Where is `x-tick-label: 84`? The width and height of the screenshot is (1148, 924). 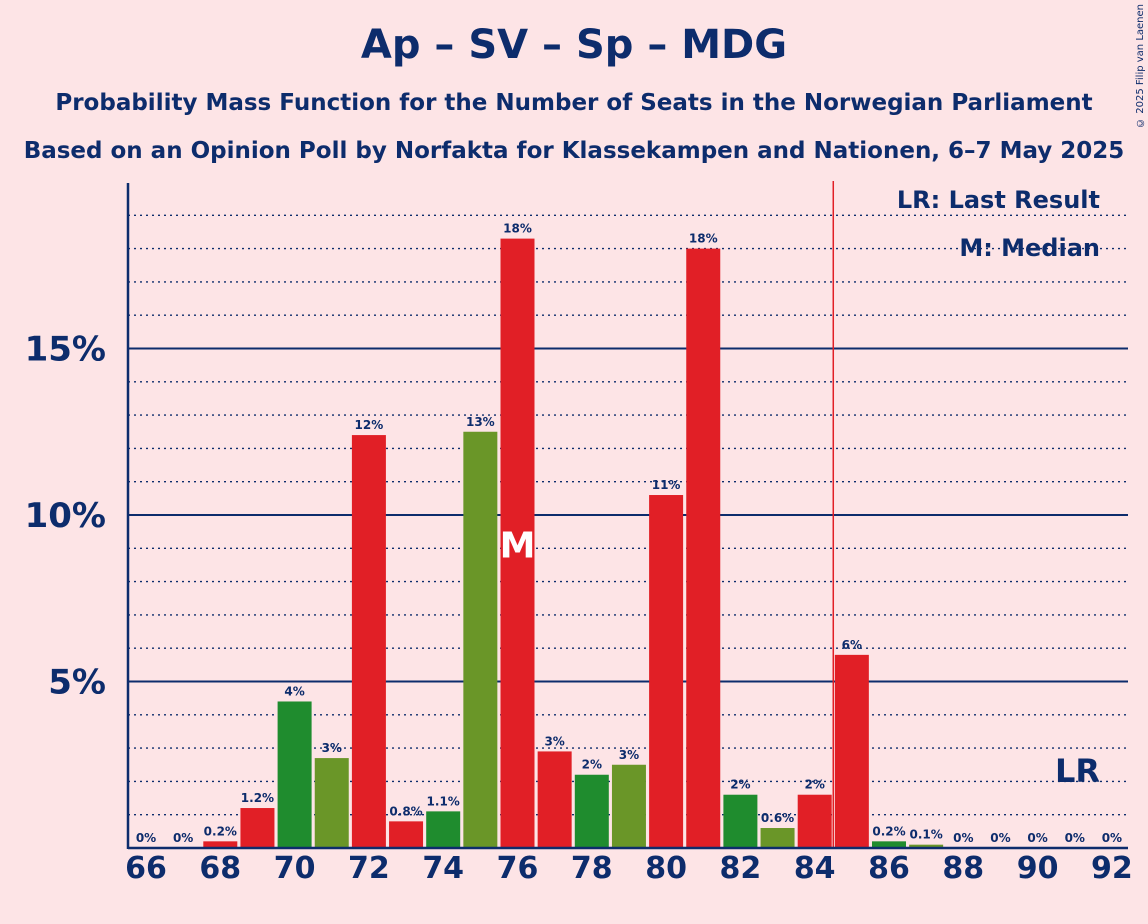
x-tick-label: 84 is located at coordinates (815, 868).